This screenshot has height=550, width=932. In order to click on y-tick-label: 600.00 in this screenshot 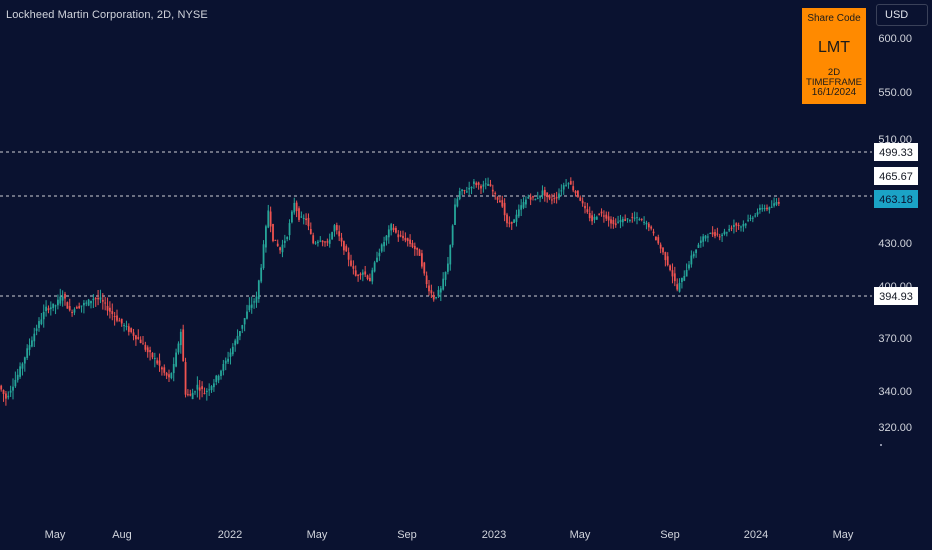, I will do `click(895, 39)`.